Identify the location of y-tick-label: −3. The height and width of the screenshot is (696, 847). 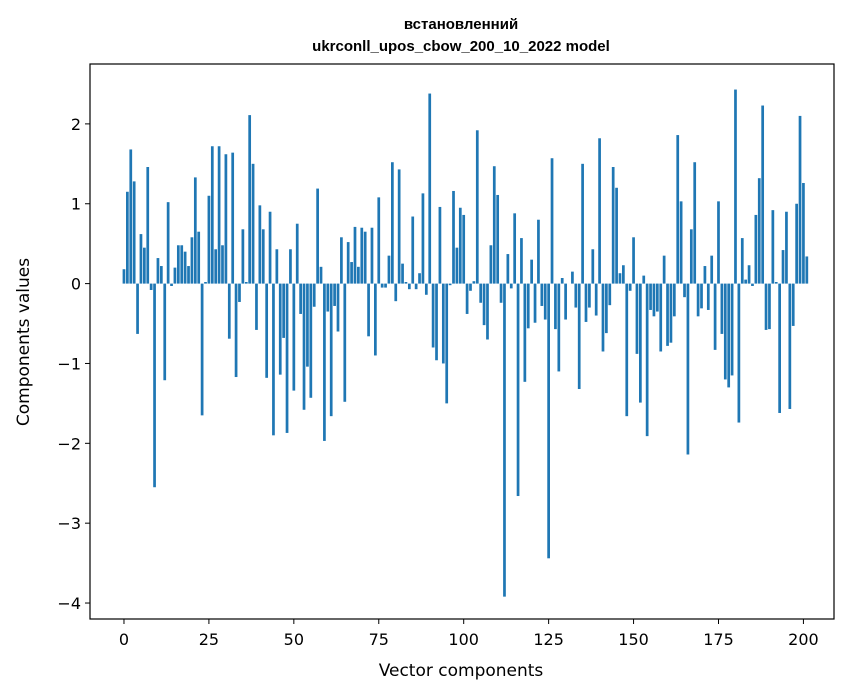
(69, 523).